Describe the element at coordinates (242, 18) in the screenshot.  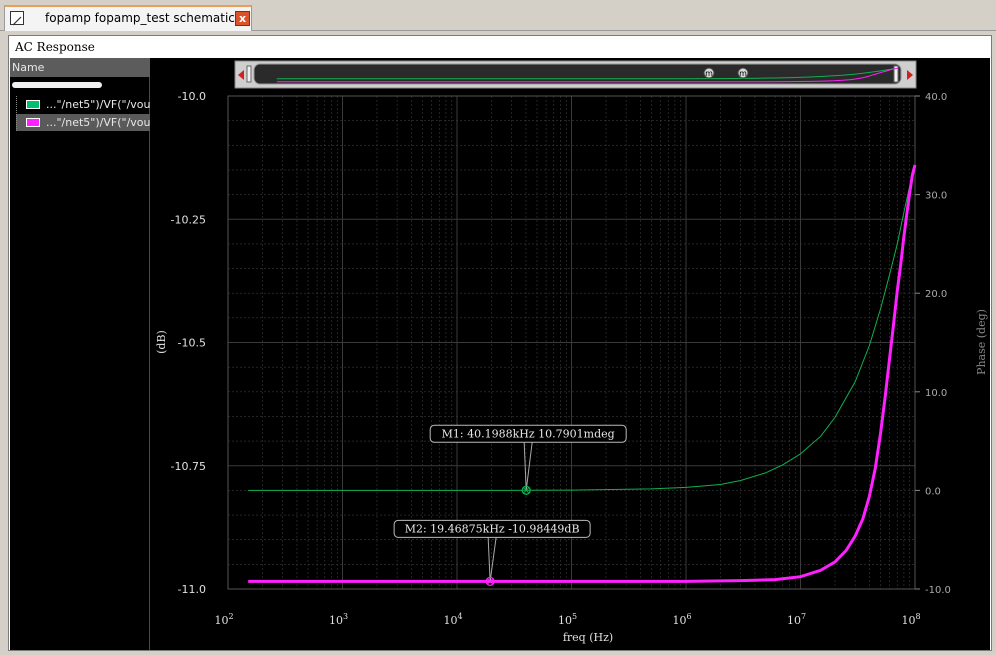
I see `close-icon: x` at that location.